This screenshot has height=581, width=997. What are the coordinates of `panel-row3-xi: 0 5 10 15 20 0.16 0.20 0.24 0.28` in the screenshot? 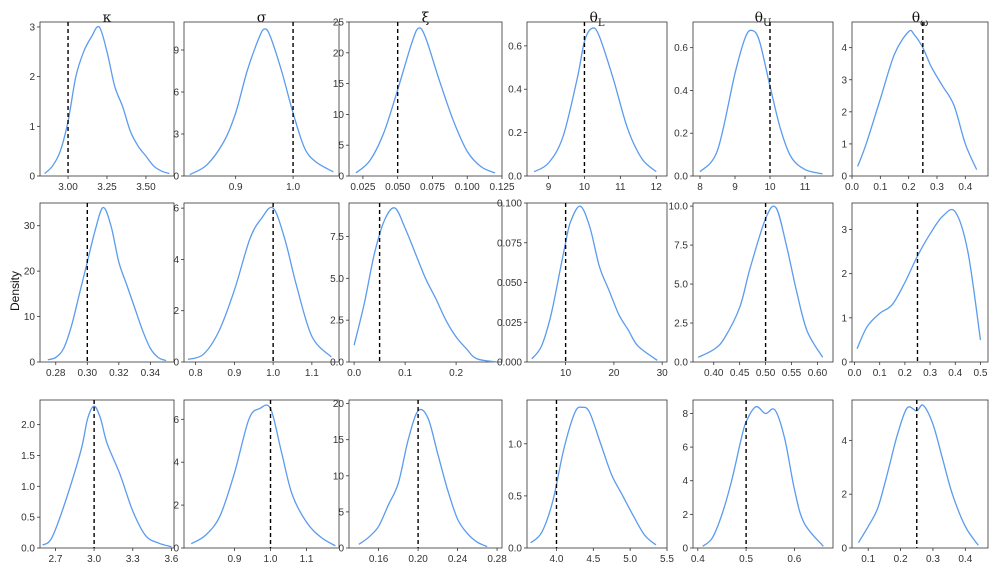 It's located at (420, 482).